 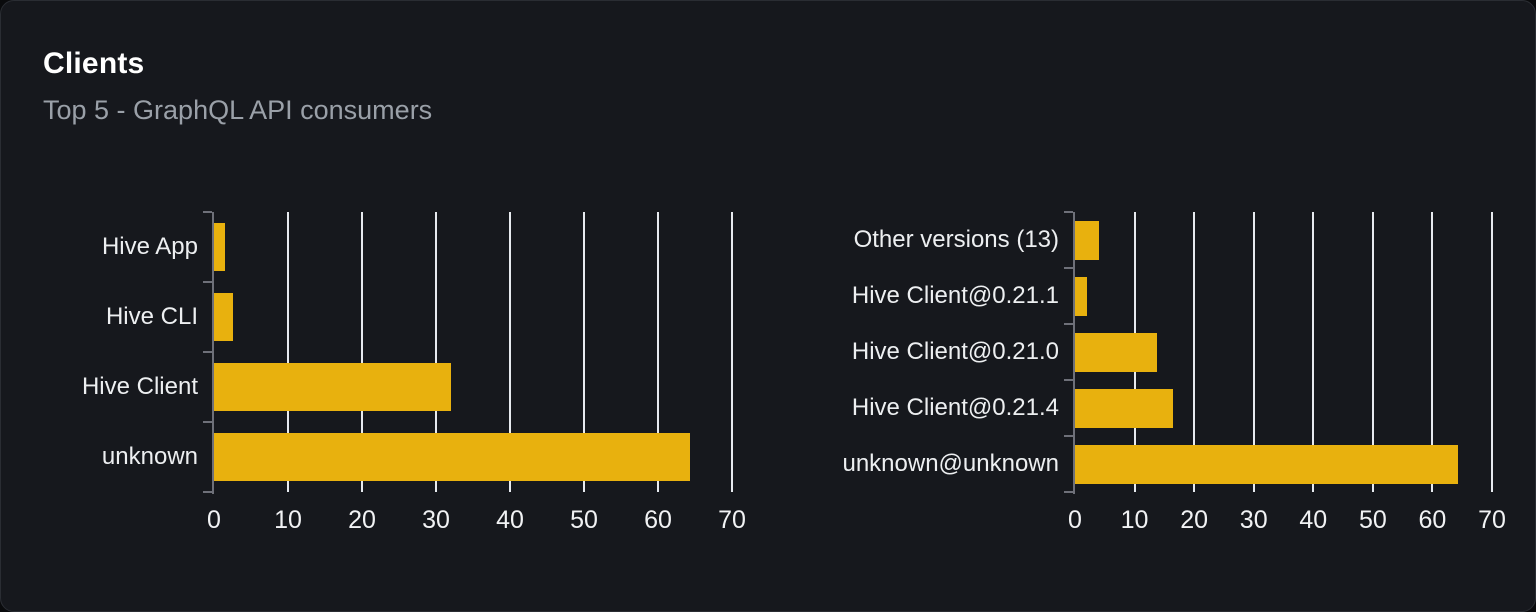 What do you see at coordinates (955, 407) in the screenshot?
I see `category-label-hive-client-0-21-4: Hive Client@0.21.4` at bounding box center [955, 407].